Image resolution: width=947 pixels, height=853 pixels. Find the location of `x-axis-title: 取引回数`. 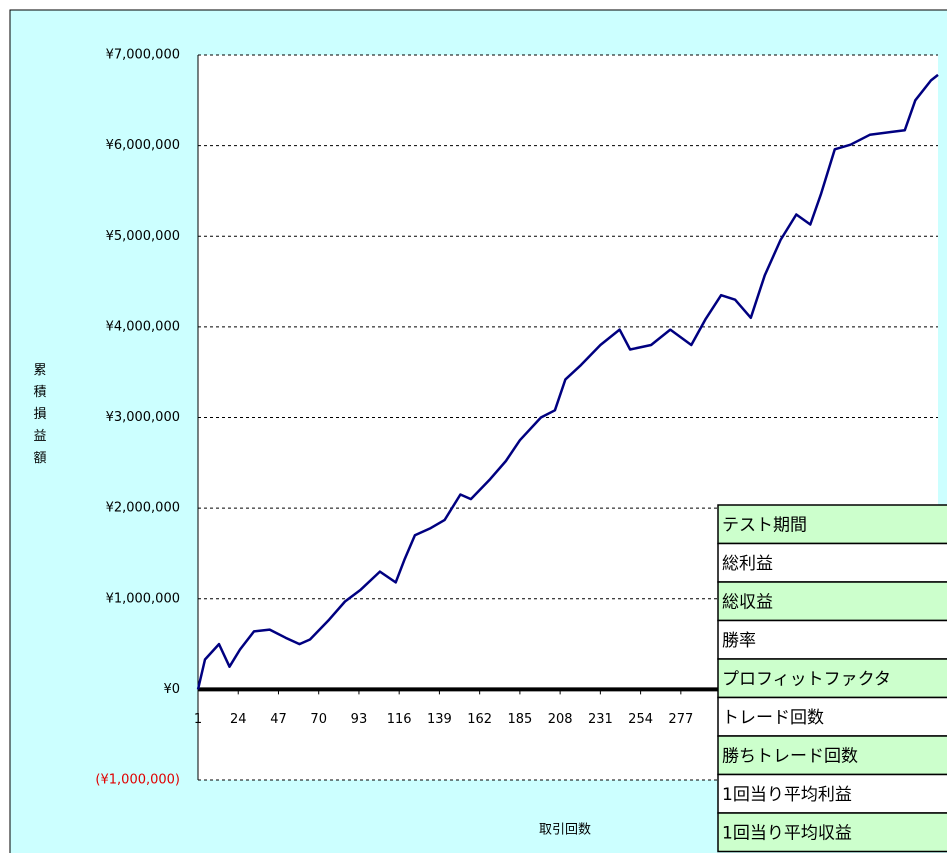

x-axis-title: 取引回数 is located at coordinates (565, 830).